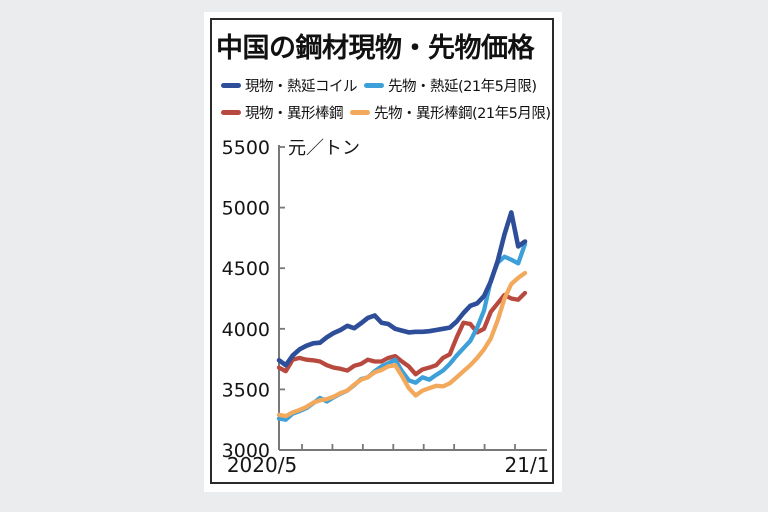 This screenshot has width=768, height=512. Describe the element at coordinates (246, 209) in the screenshot. I see `y-tick-label: 5000` at that location.